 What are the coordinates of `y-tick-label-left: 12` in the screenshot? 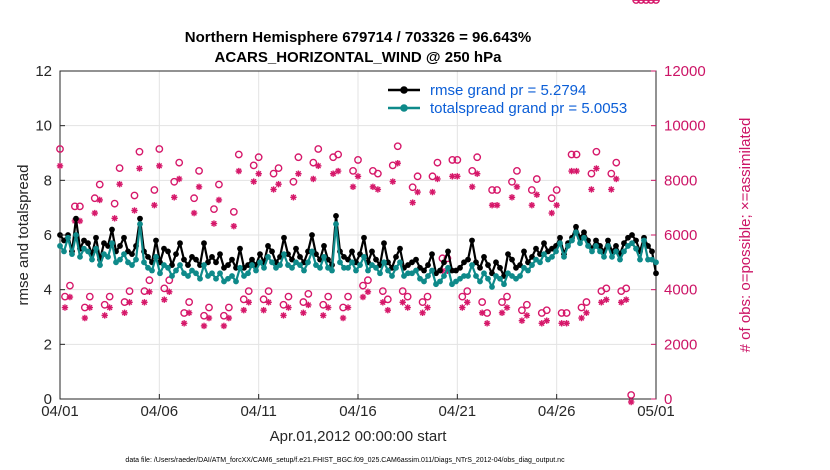 It's located at (43, 71).